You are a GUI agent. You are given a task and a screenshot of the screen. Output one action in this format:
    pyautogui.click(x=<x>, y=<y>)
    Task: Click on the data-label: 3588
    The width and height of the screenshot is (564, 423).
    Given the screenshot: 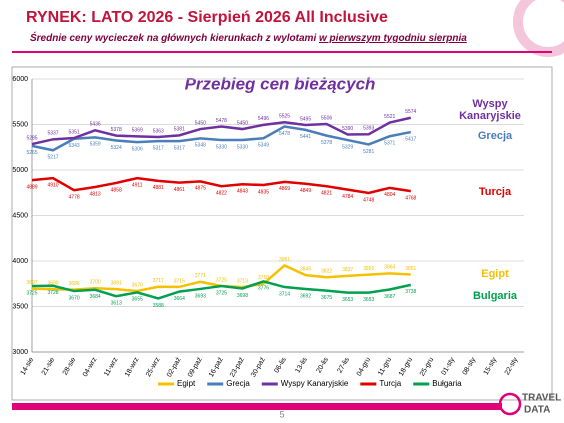 What is the action you would take?
    pyautogui.click(x=158, y=306)
    